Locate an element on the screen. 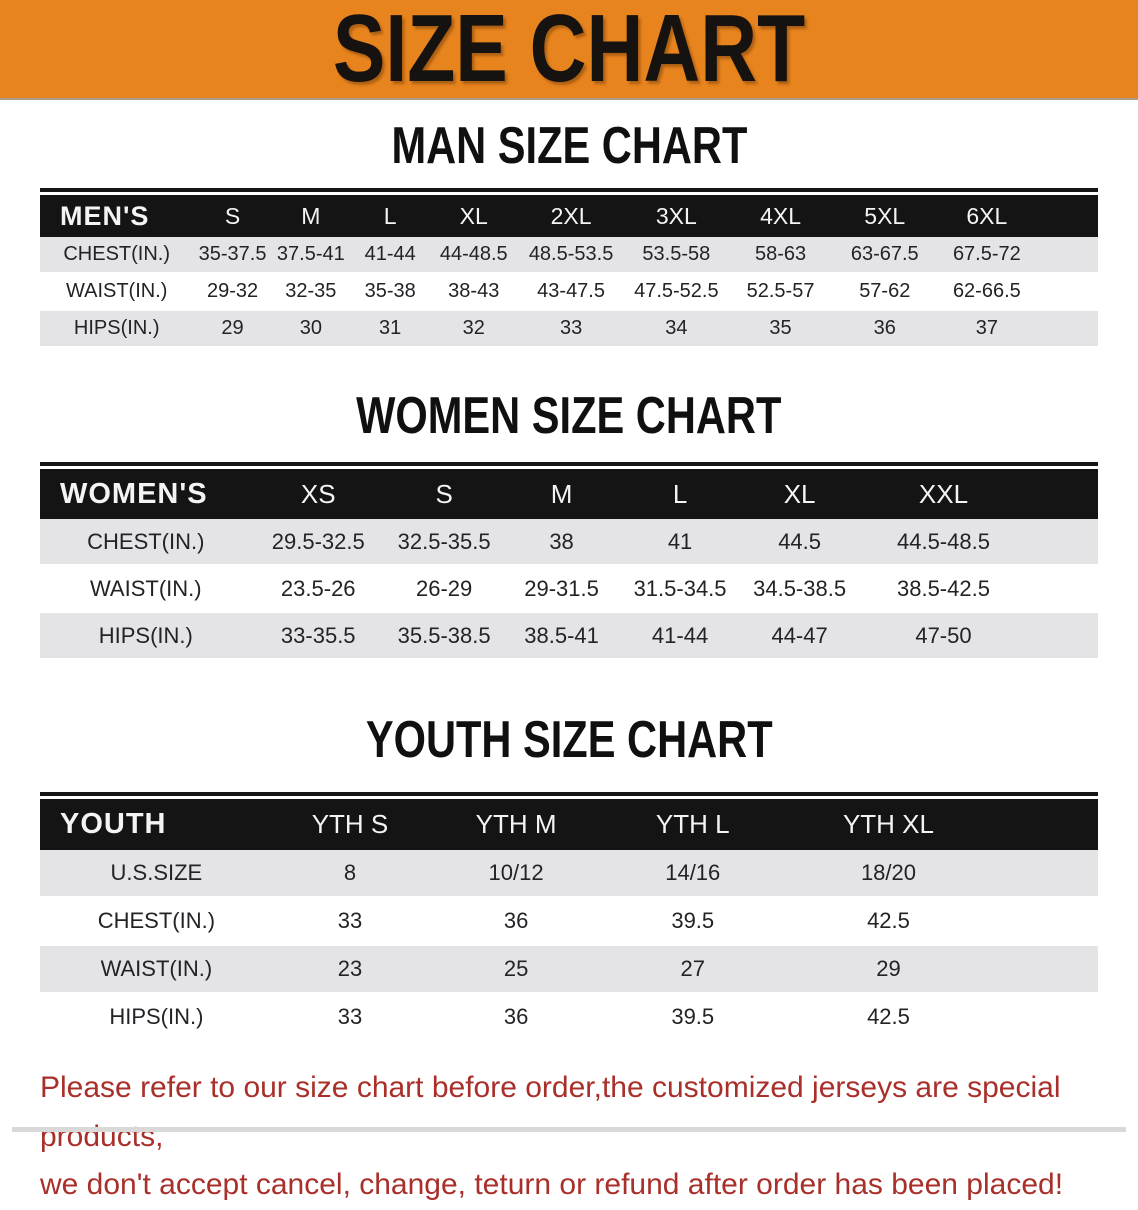 Image resolution: width=1138 pixels, height=1210 pixels. row-label: U.S.SIZE is located at coordinates (156, 874).